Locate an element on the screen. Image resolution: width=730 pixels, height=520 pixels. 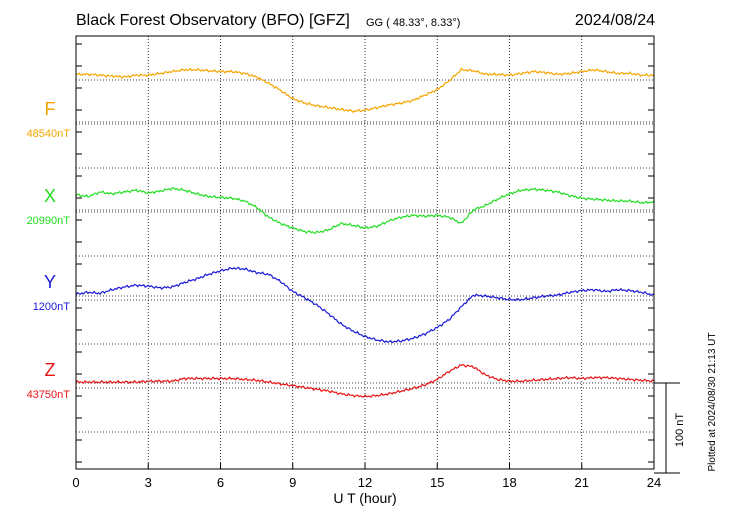
chart-date: 2024/08/24 is located at coordinates (615, 20).